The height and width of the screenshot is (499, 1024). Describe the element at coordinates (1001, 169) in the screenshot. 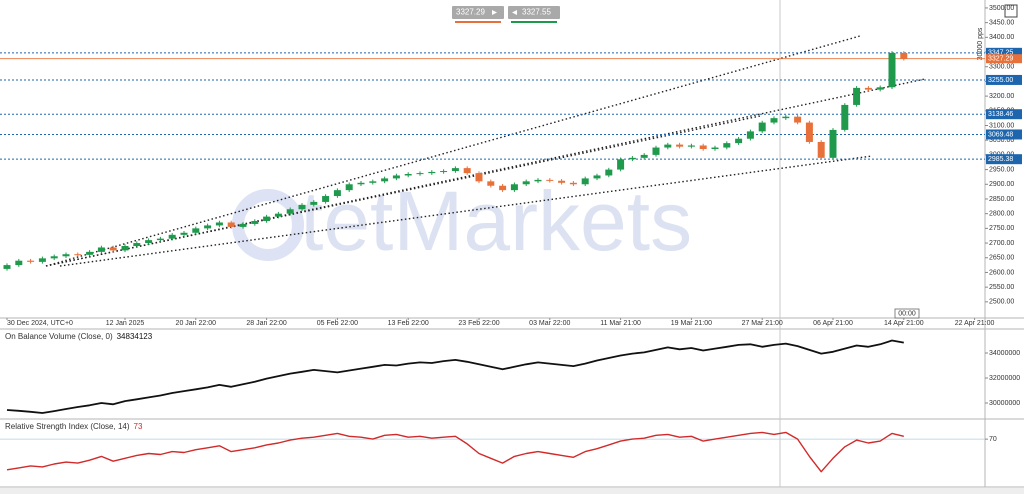

I see `y-tick-label: 2950.00` at that location.